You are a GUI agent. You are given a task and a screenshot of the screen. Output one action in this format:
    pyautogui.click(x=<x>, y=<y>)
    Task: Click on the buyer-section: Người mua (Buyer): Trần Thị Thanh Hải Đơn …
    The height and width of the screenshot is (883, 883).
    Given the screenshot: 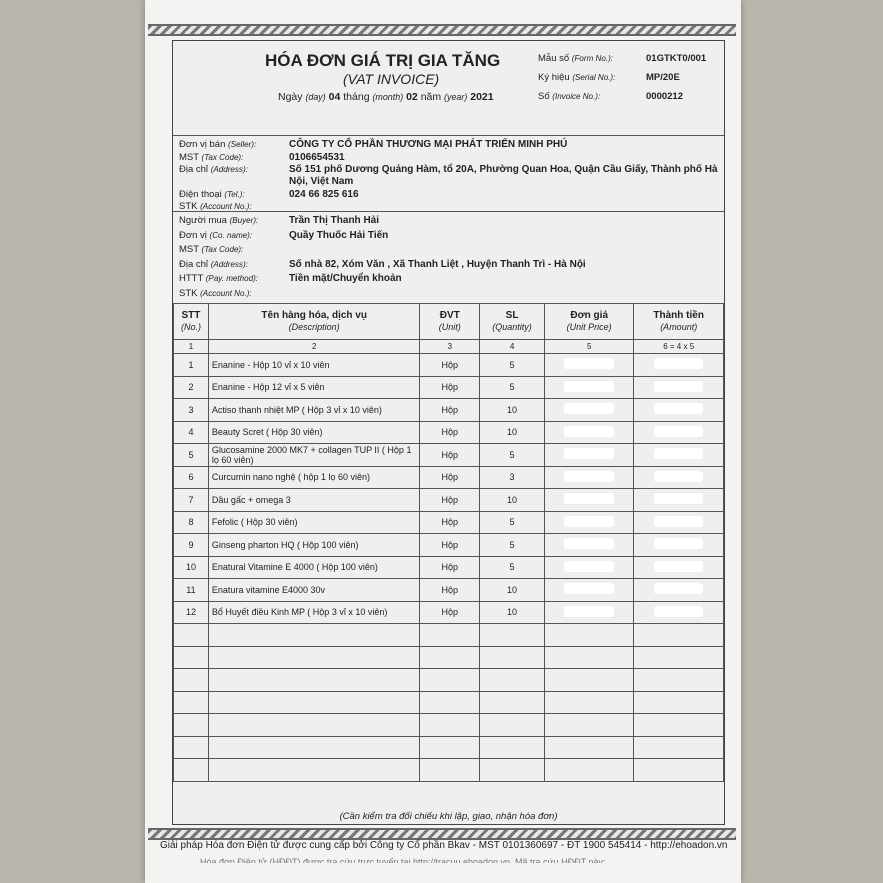 What is the action you would take?
    pyautogui.click(x=448, y=257)
    